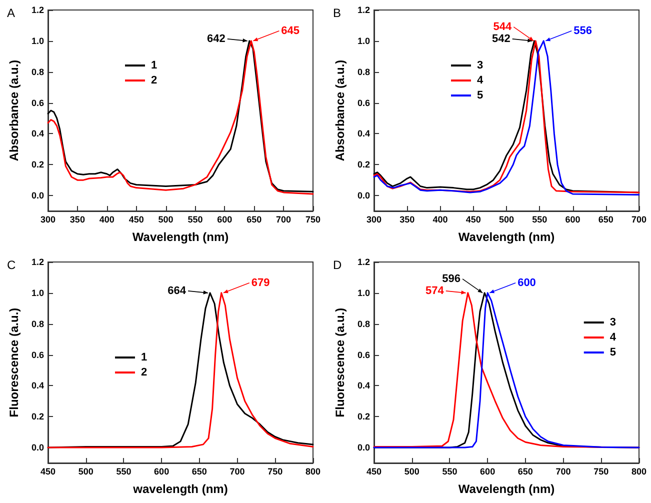  I want to click on annotation: 544, so click(503, 26).